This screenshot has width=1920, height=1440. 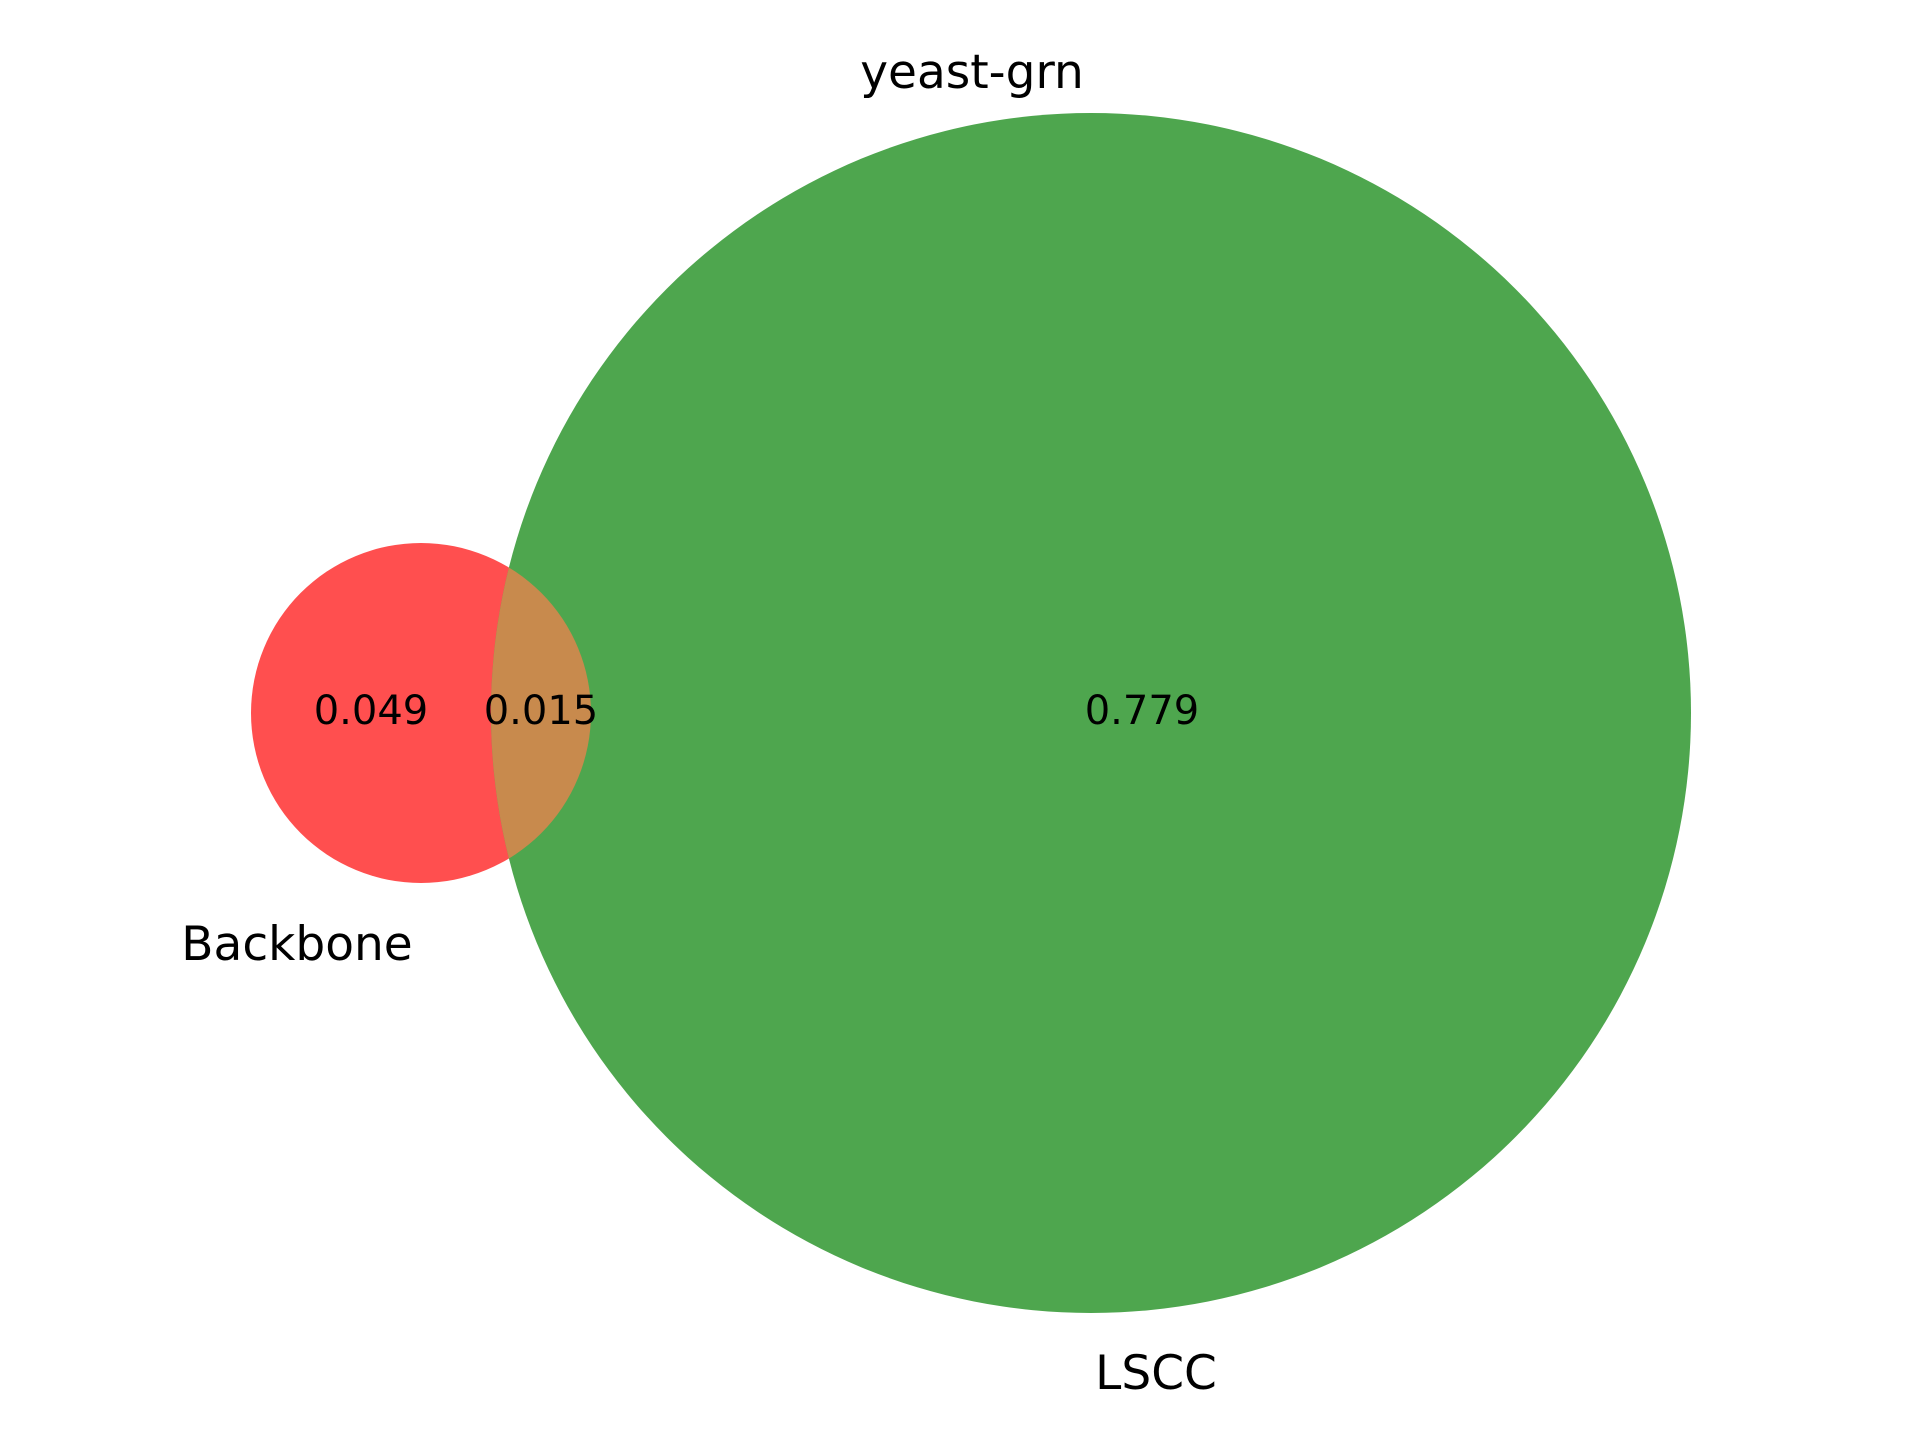 I want to click on lscc-only-value: 0.779, so click(x=1142, y=711).